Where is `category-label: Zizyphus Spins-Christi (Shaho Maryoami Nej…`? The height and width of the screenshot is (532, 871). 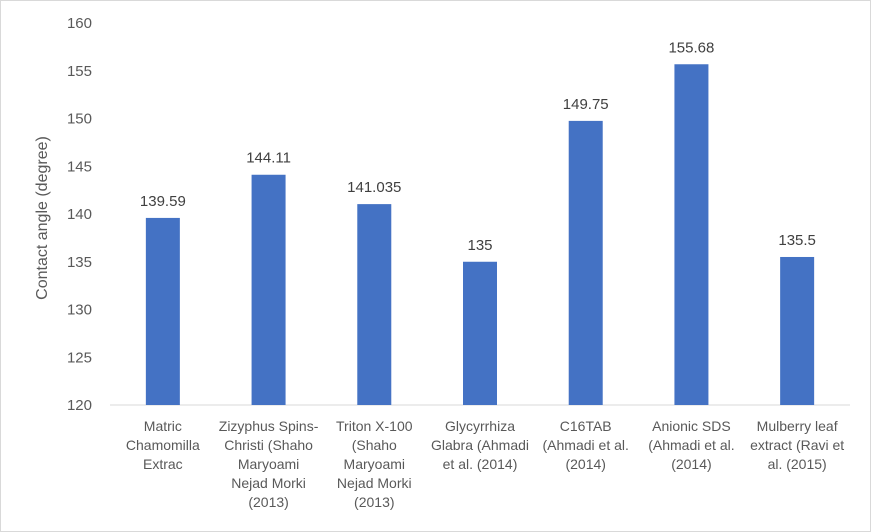 category-label: Zizyphus Spins-Christi (Shaho Maryoami Nej… is located at coordinates (269, 464).